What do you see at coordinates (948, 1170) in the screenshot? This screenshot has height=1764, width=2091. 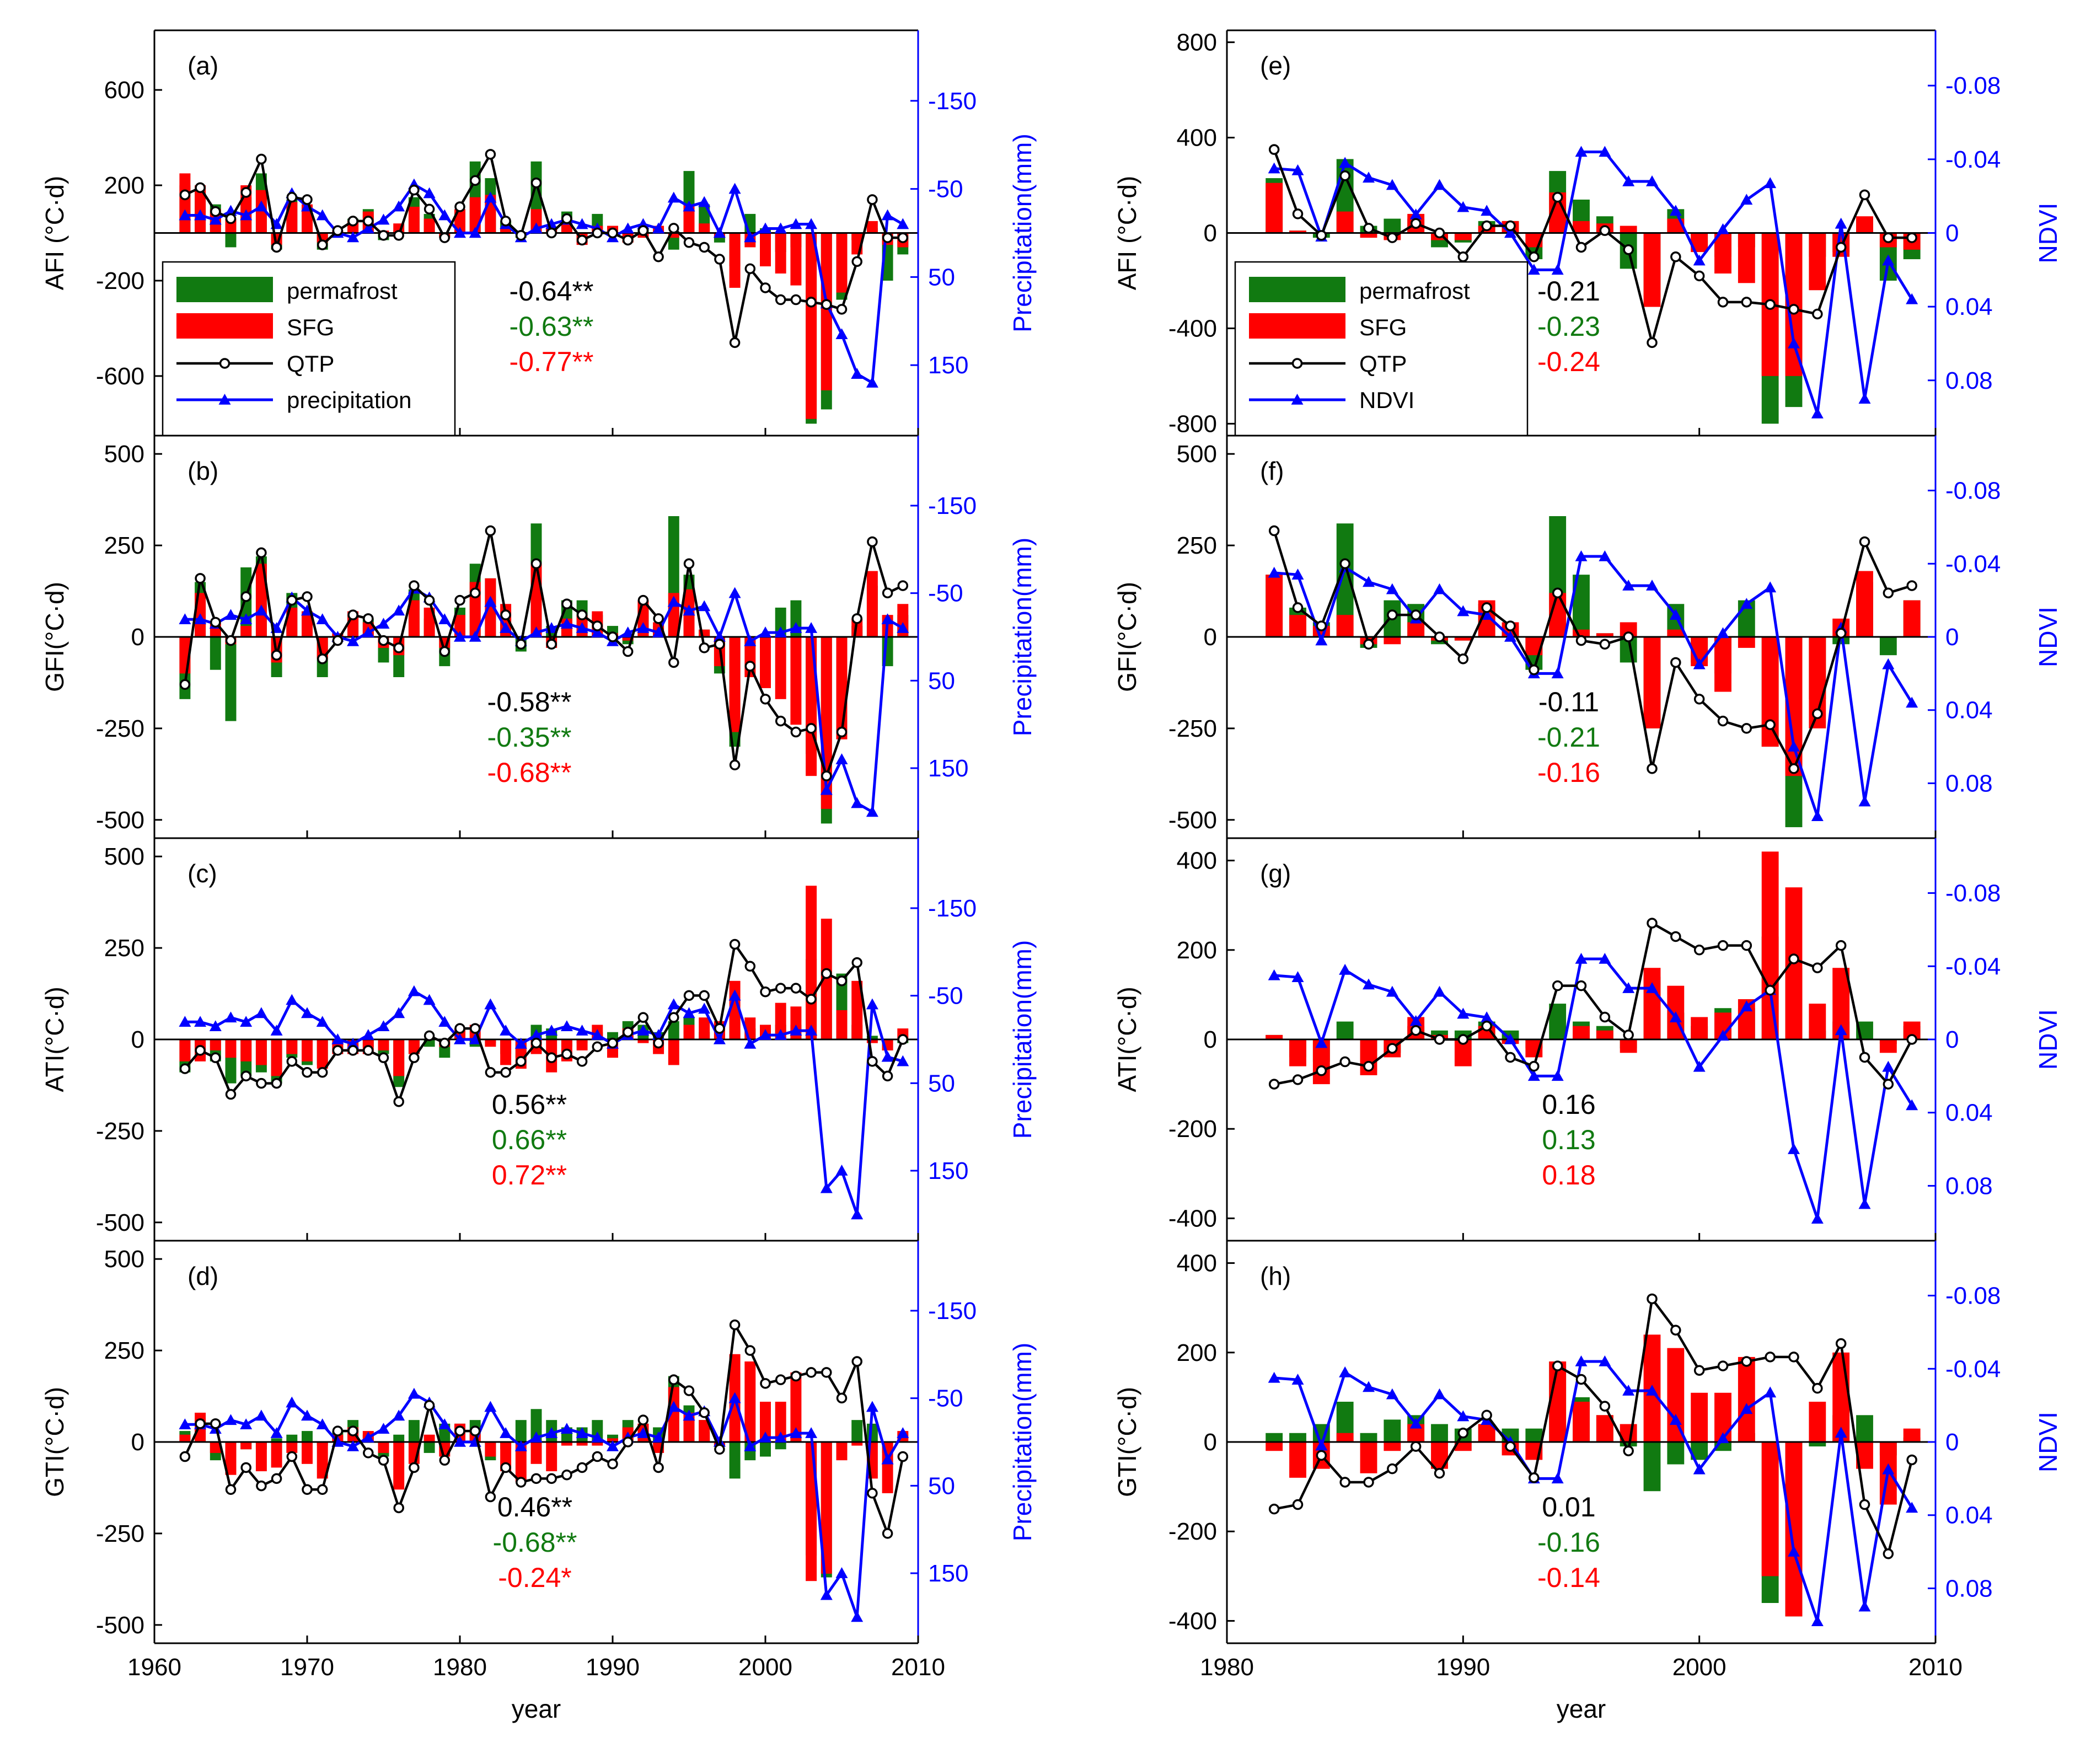 I see `y2-tick-label: 150` at bounding box center [948, 1170].